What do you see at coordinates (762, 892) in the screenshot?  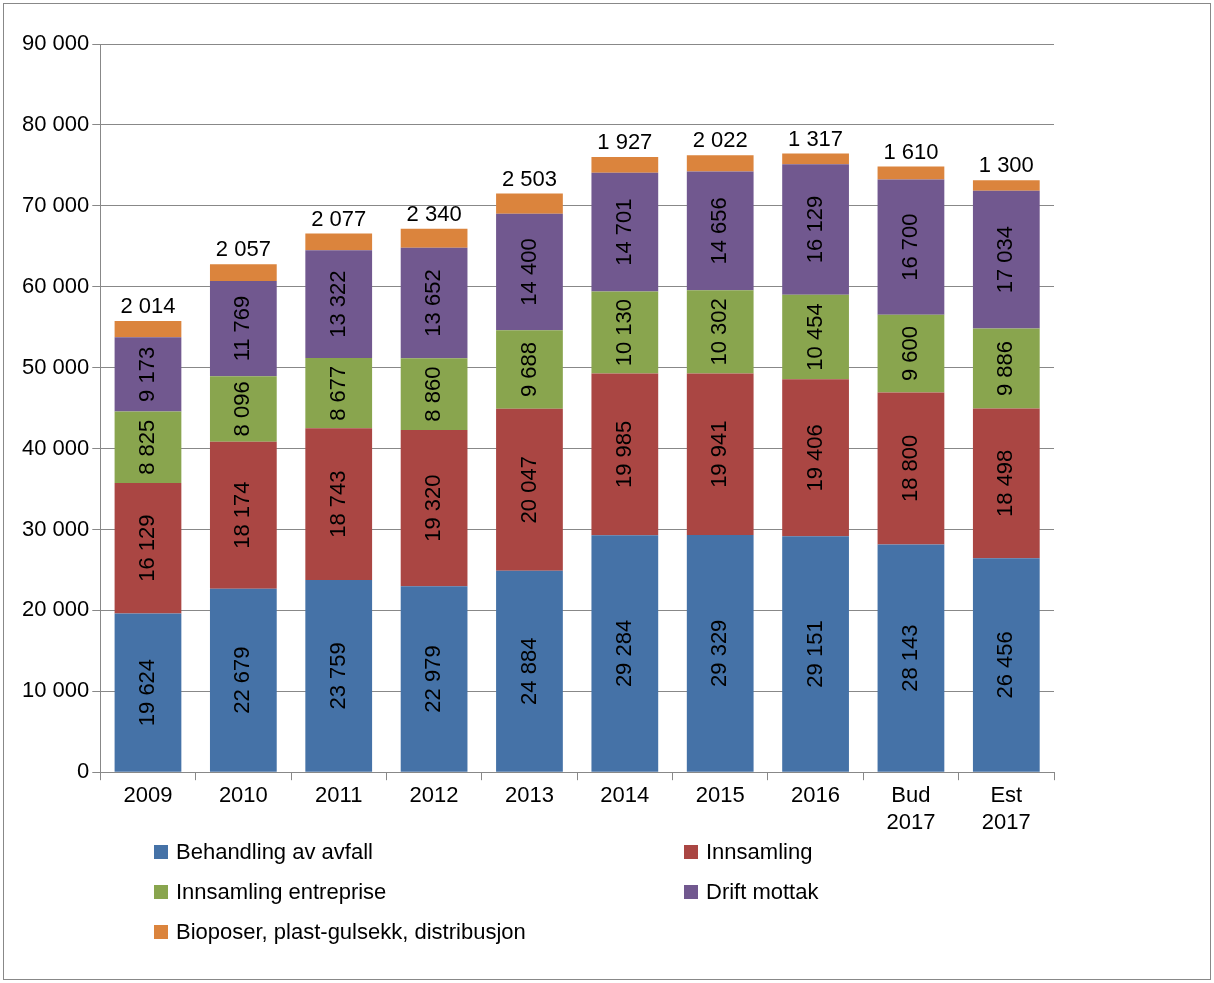 I see `legend-label: Drift mottak` at bounding box center [762, 892].